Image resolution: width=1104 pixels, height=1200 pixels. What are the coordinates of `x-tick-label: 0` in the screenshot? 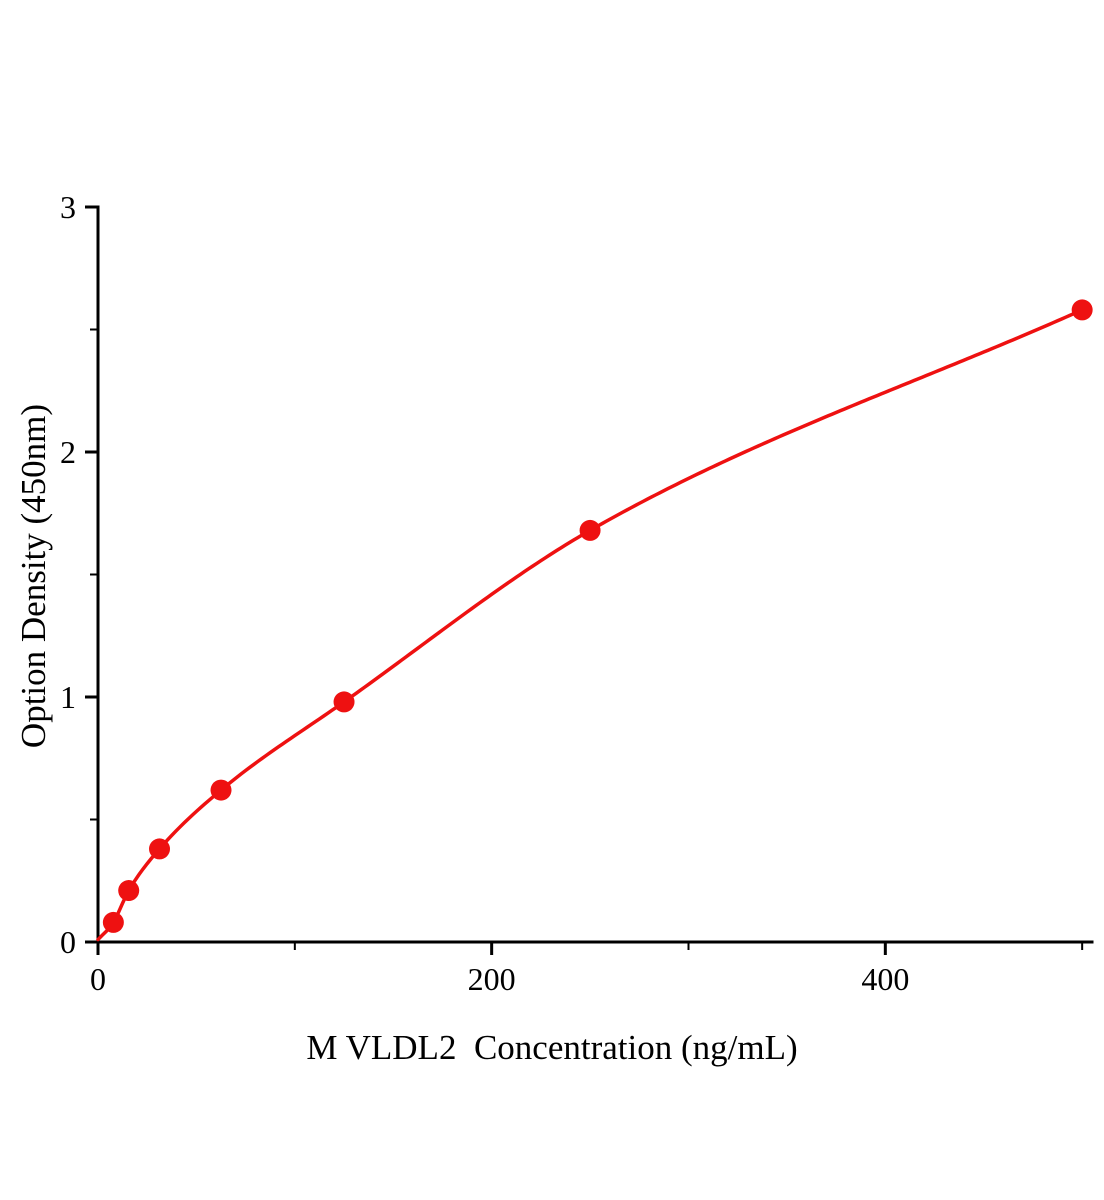 It's located at (98, 979).